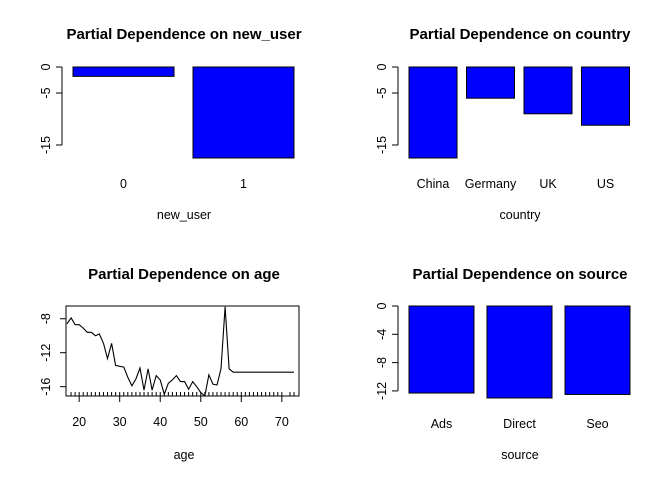  What do you see at coordinates (519, 274) in the screenshot?
I see `chart-title: Partial Dependence on source` at bounding box center [519, 274].